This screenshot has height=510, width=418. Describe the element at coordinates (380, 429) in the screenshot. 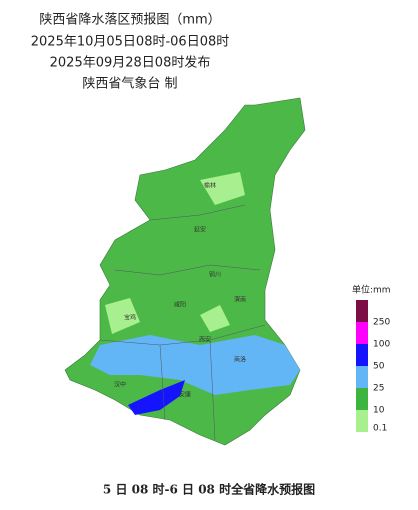

I see `legend-label: 0.1` at that location.